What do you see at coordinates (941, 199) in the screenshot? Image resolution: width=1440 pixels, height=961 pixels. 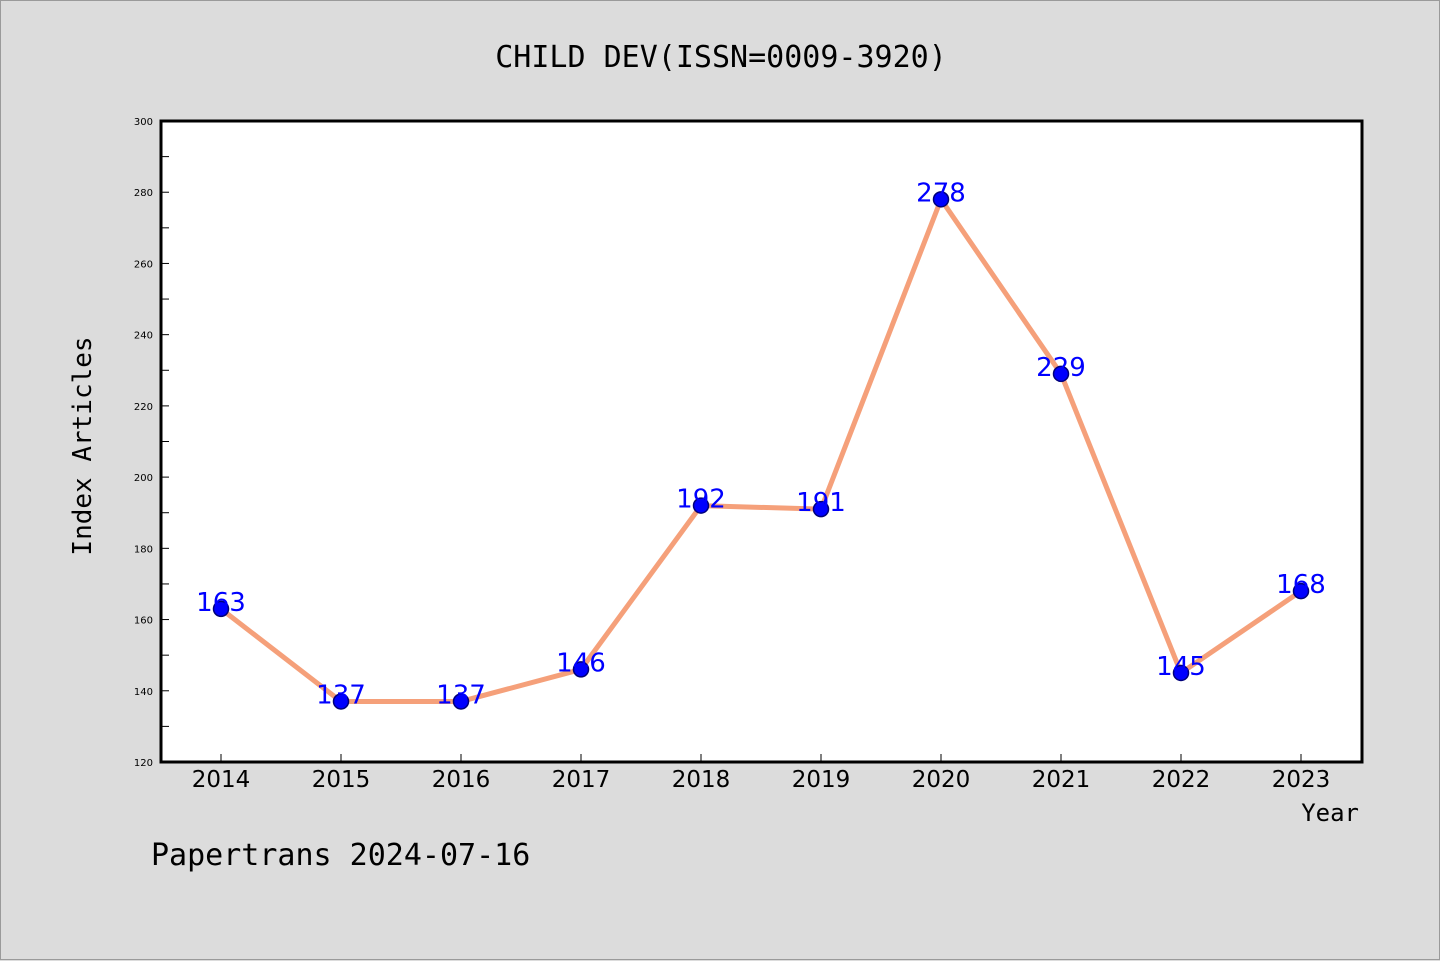 I see `data-point-2020` at bounding box center [941, 199].